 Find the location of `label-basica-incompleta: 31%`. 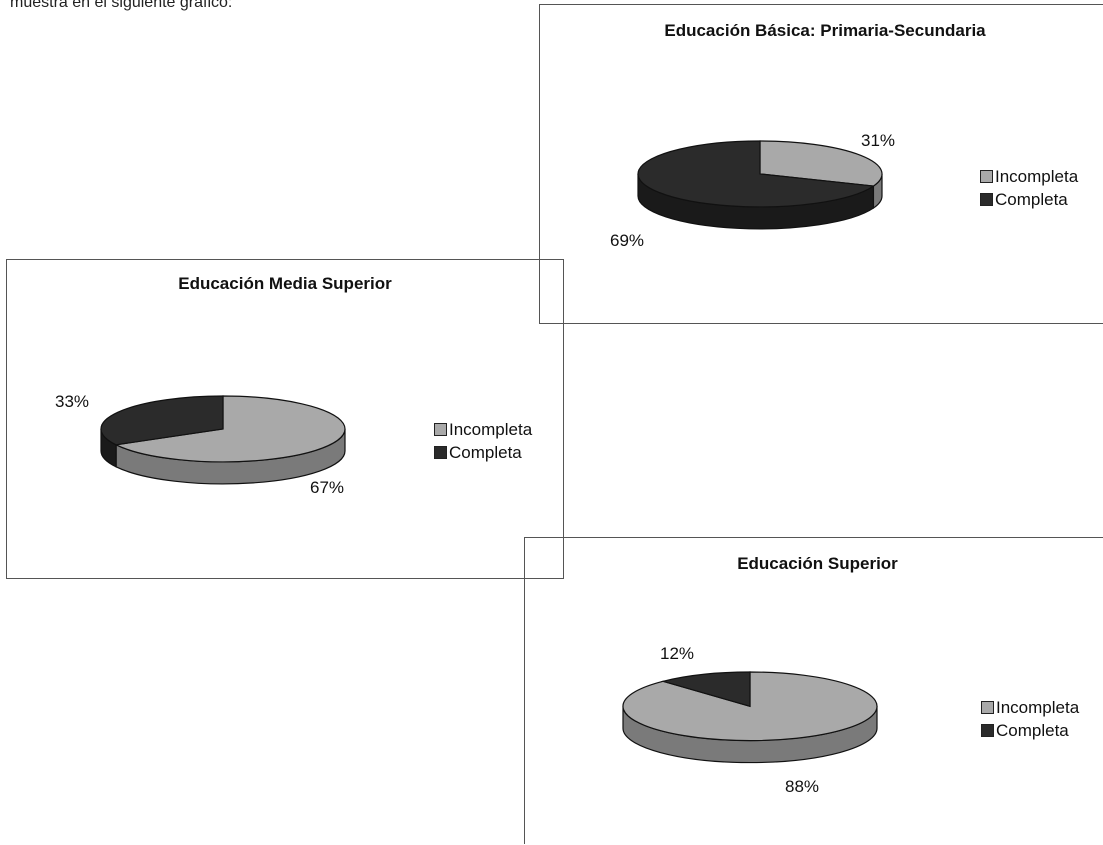

label-basica-incompleta: 31% is located at coordinates (878, 140).